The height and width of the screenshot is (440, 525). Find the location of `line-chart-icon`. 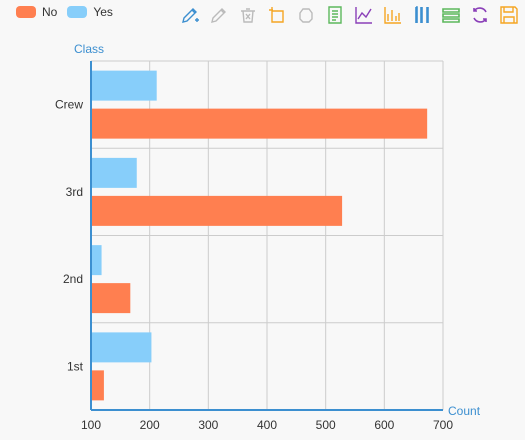

line-chart-icon is located at coordinates (363, 15).